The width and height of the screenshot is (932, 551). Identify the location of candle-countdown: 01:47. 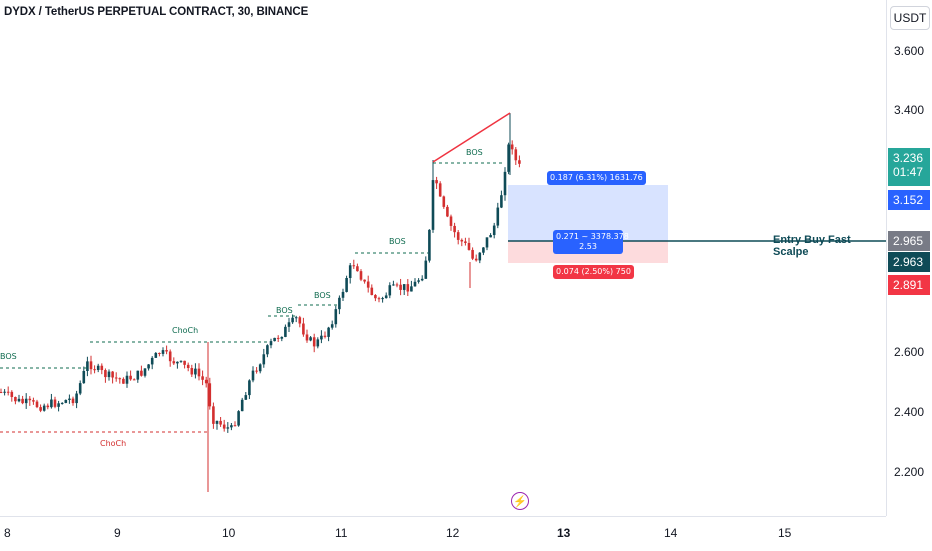
(908, 172).